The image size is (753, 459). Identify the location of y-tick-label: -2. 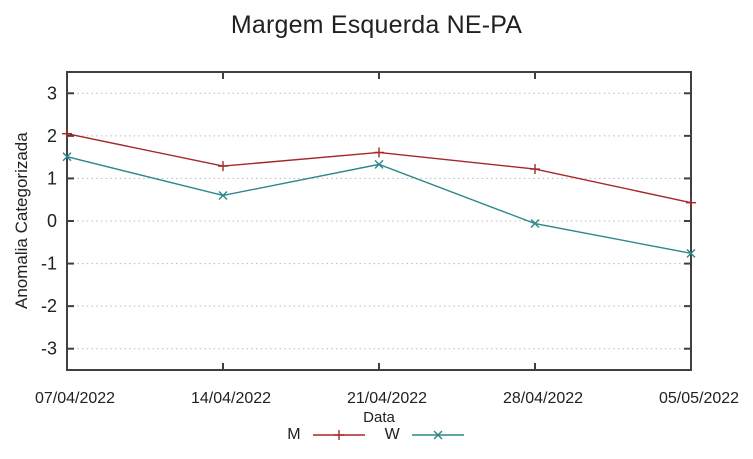
(49, 306).